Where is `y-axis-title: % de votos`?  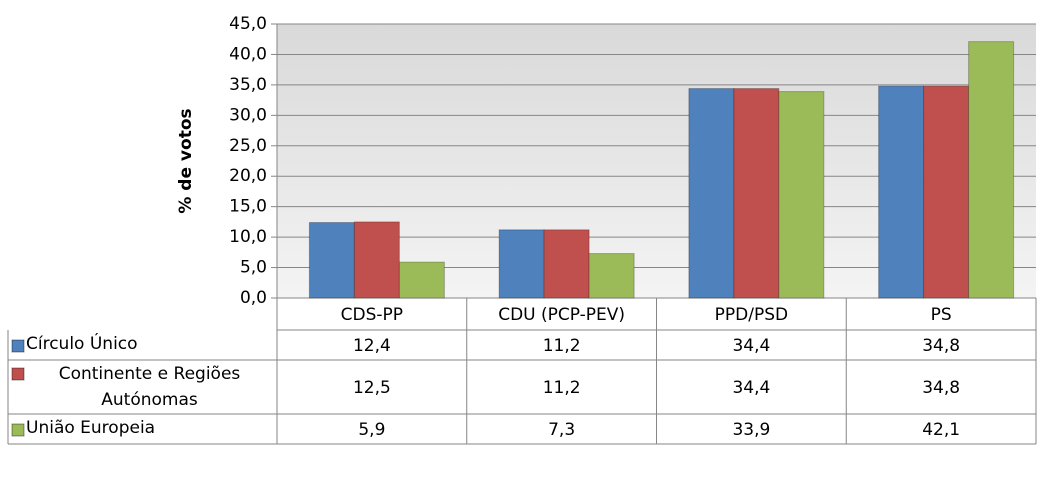 y-axis-title: % de votos is located at coordinates (186, 160).